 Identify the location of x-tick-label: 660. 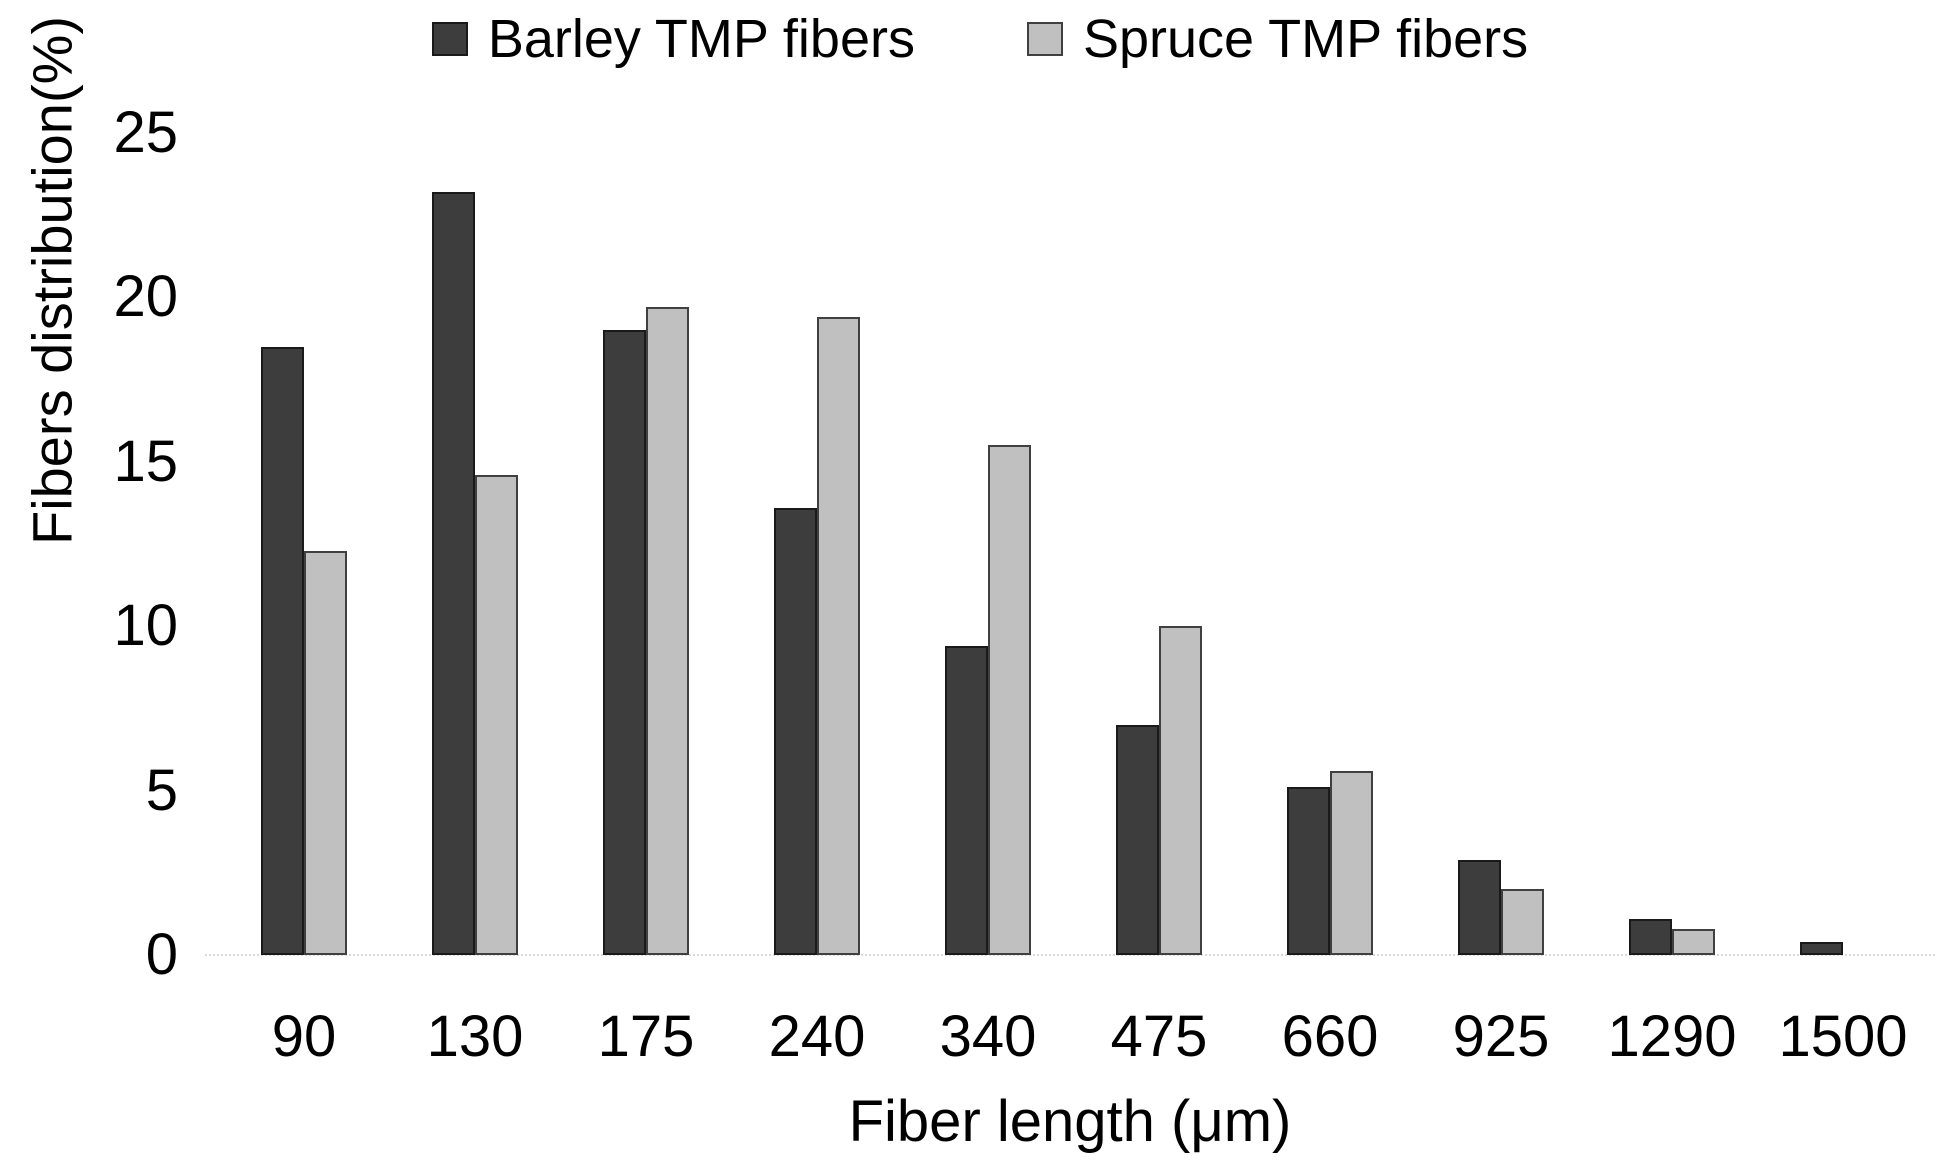
(1330, 1036).